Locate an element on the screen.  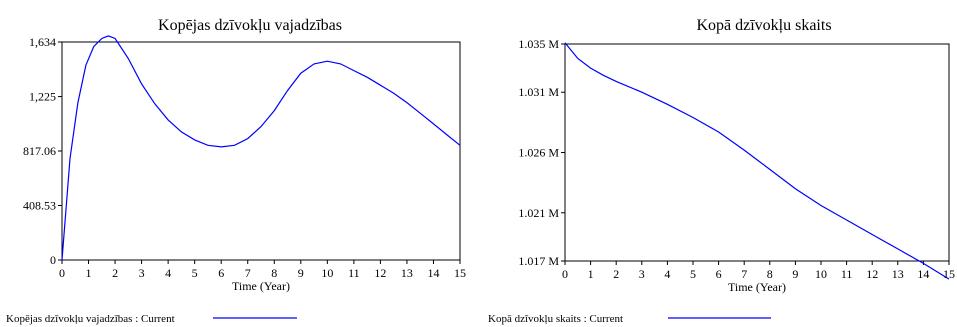
y-tick-label: 0 is located at coordinates (53, 260).